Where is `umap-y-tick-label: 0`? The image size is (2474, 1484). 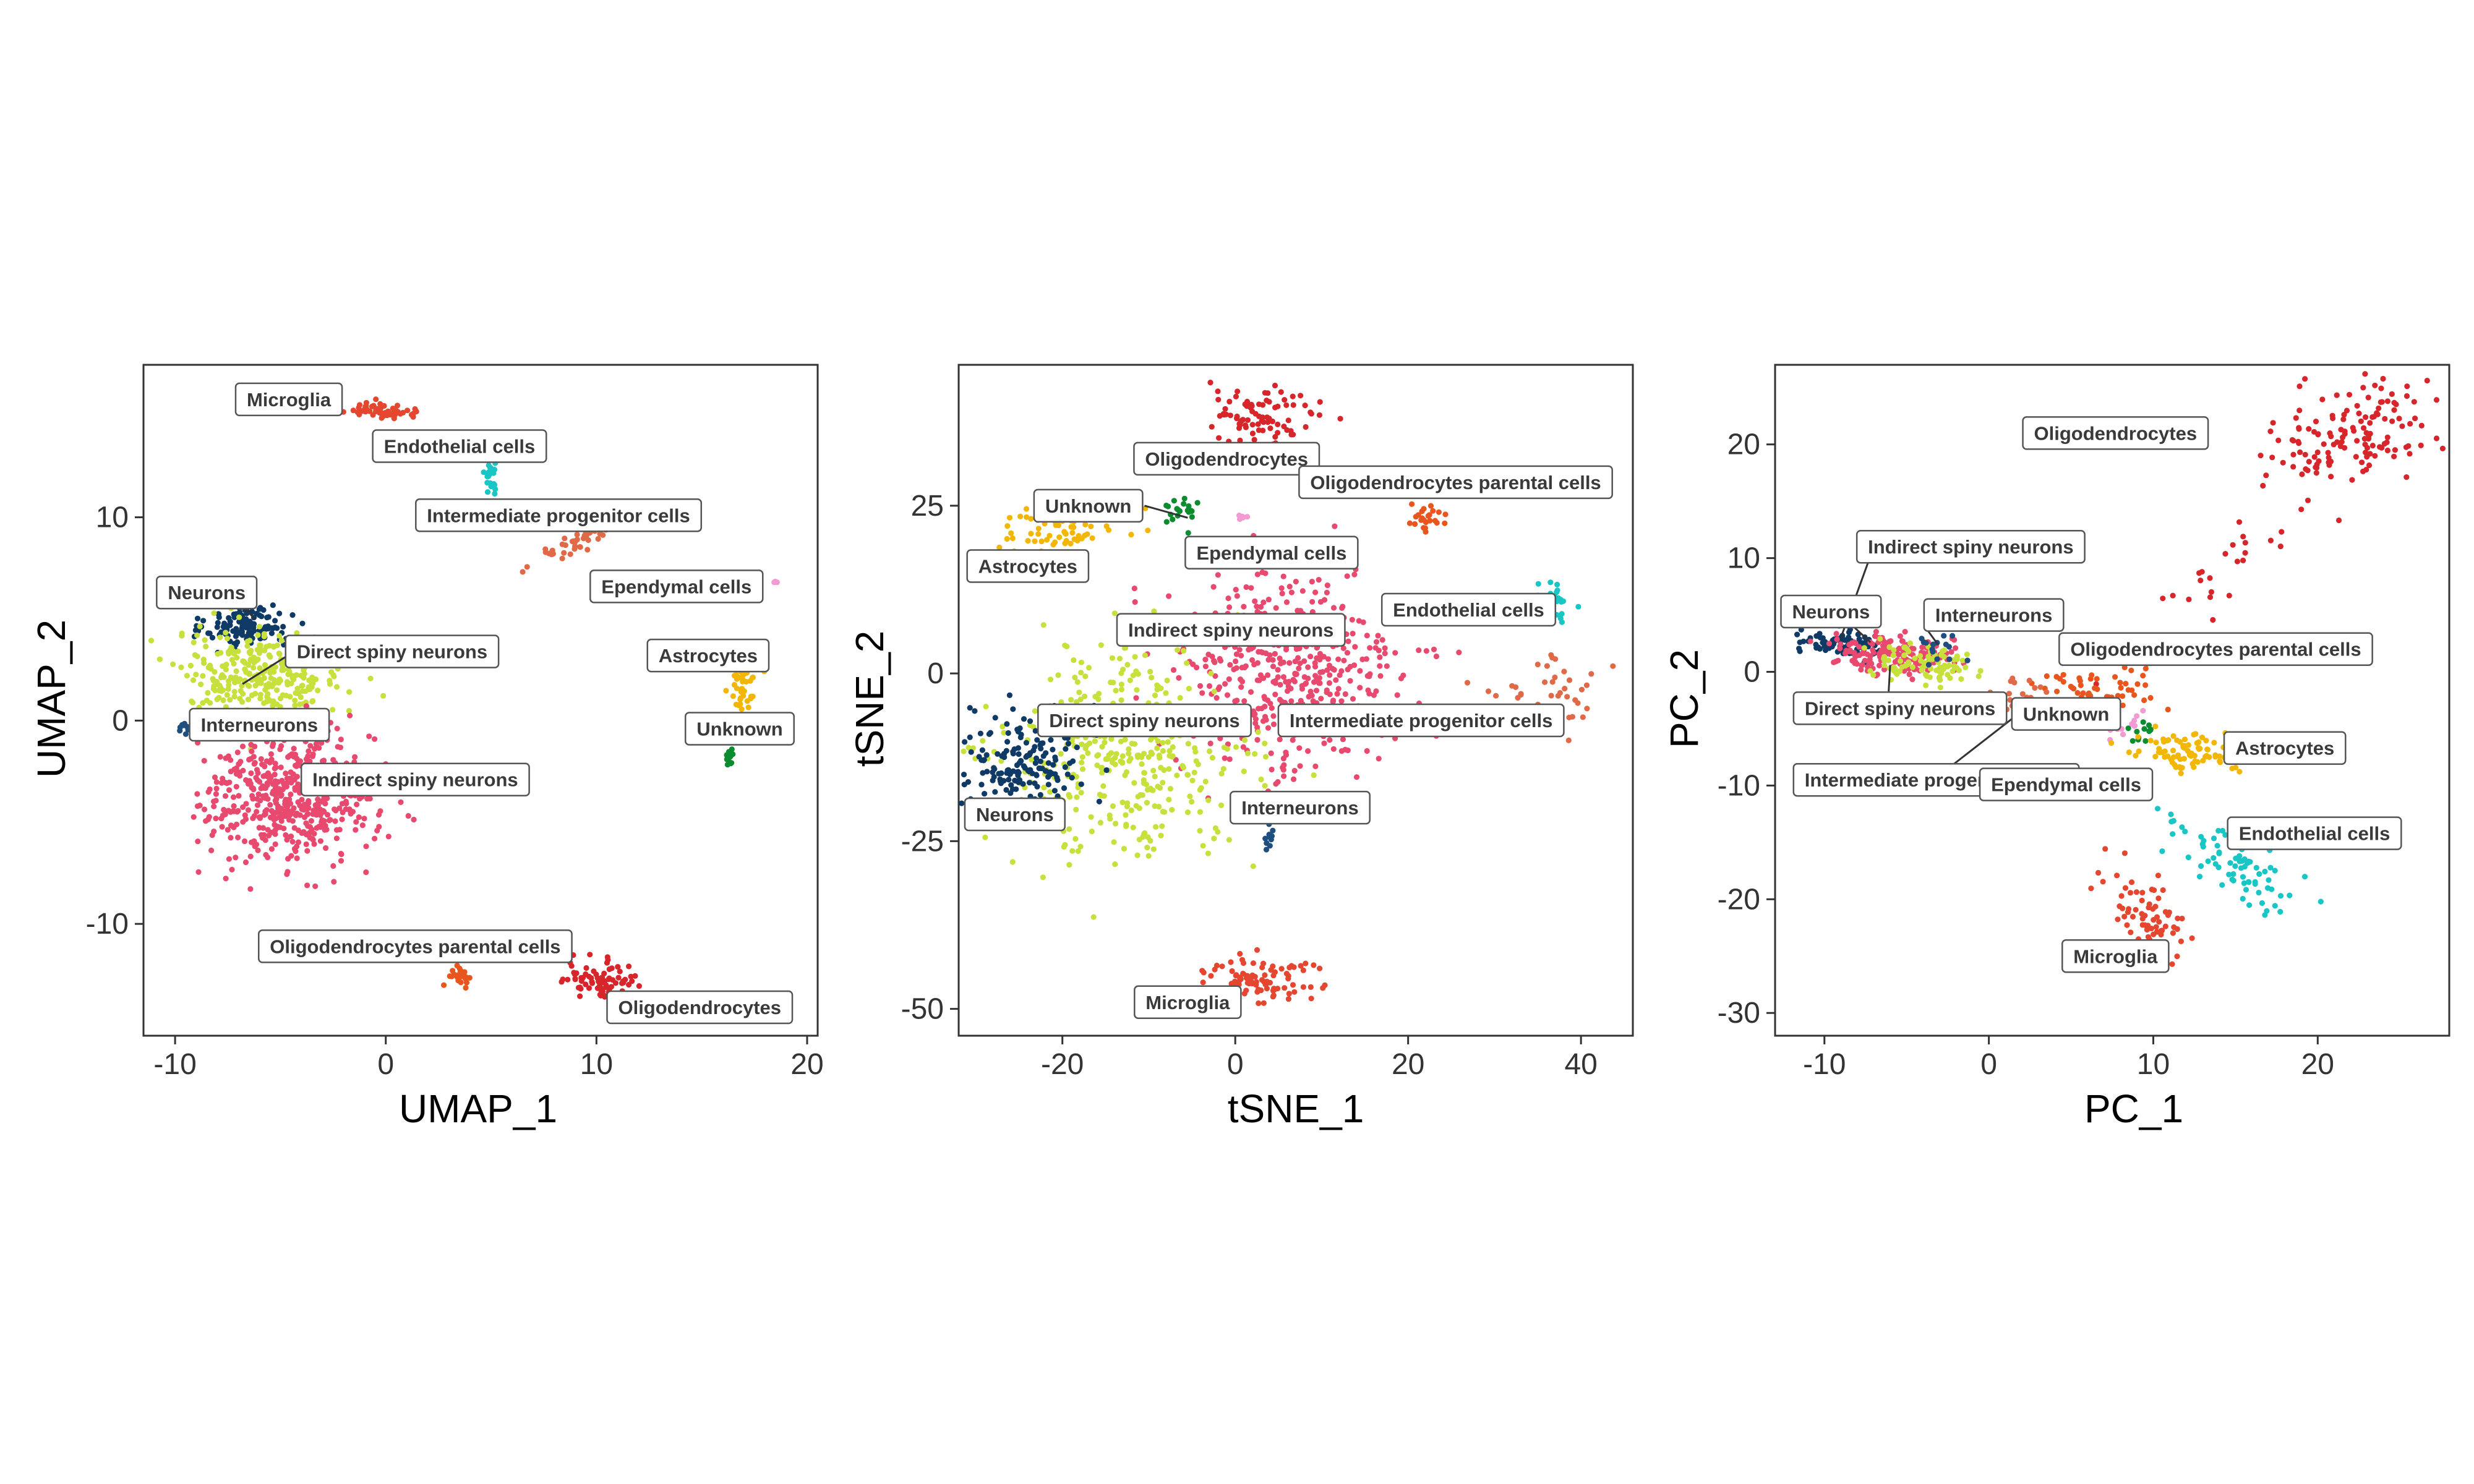
umap-y-tick-label: 0 is located at coordinates (121, 720).